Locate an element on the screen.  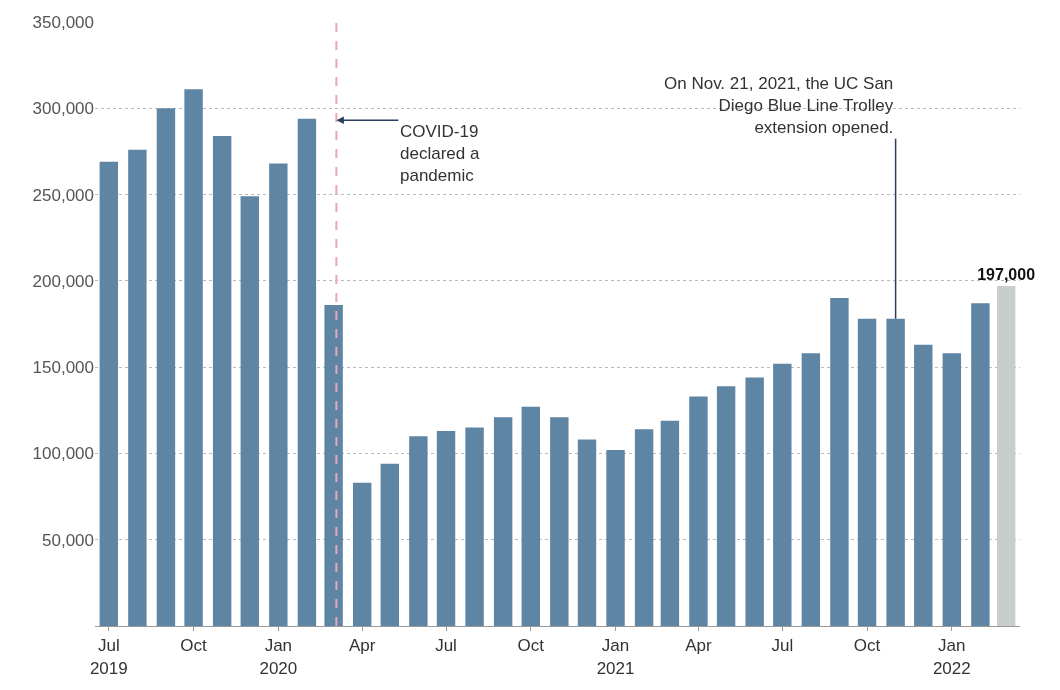
y-tick-label: 300,000 is located at coordinates (63, 109).